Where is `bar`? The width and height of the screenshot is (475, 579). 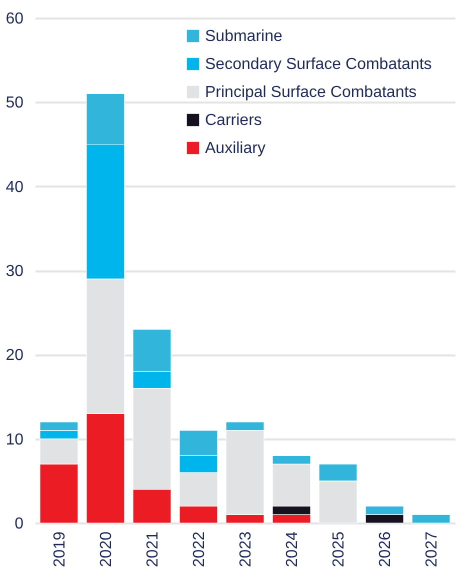 bar is located at coordinates (431, 519).